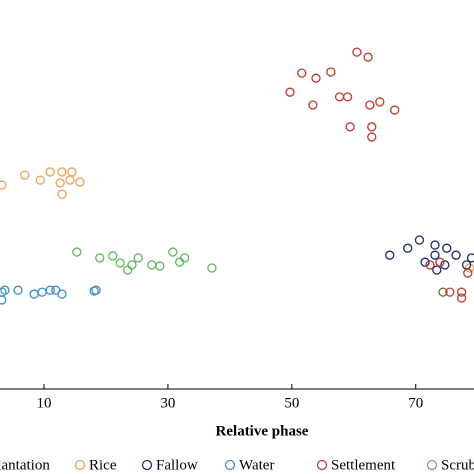  I want to click on legend-label: Settlement, so click(363, 465).